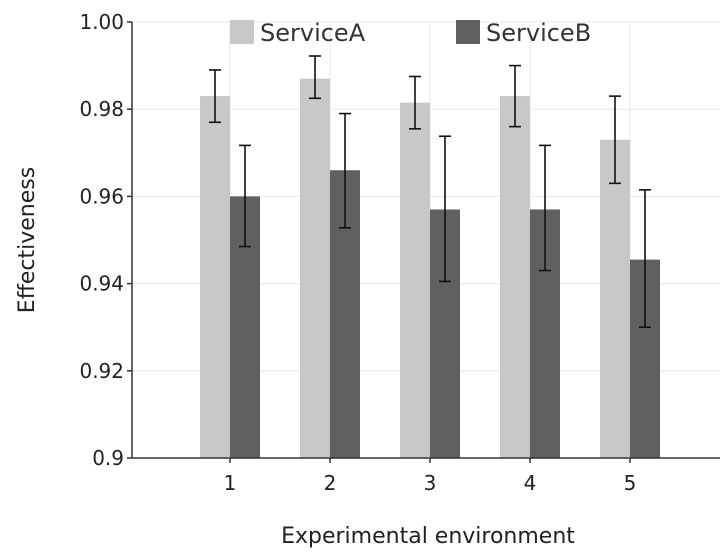 This screenshot has width=723, height=556. What do you see at coordinates (430, 483) in the screenshot?
I see `x-tick-label: 3` at bounding box center [430, 483].